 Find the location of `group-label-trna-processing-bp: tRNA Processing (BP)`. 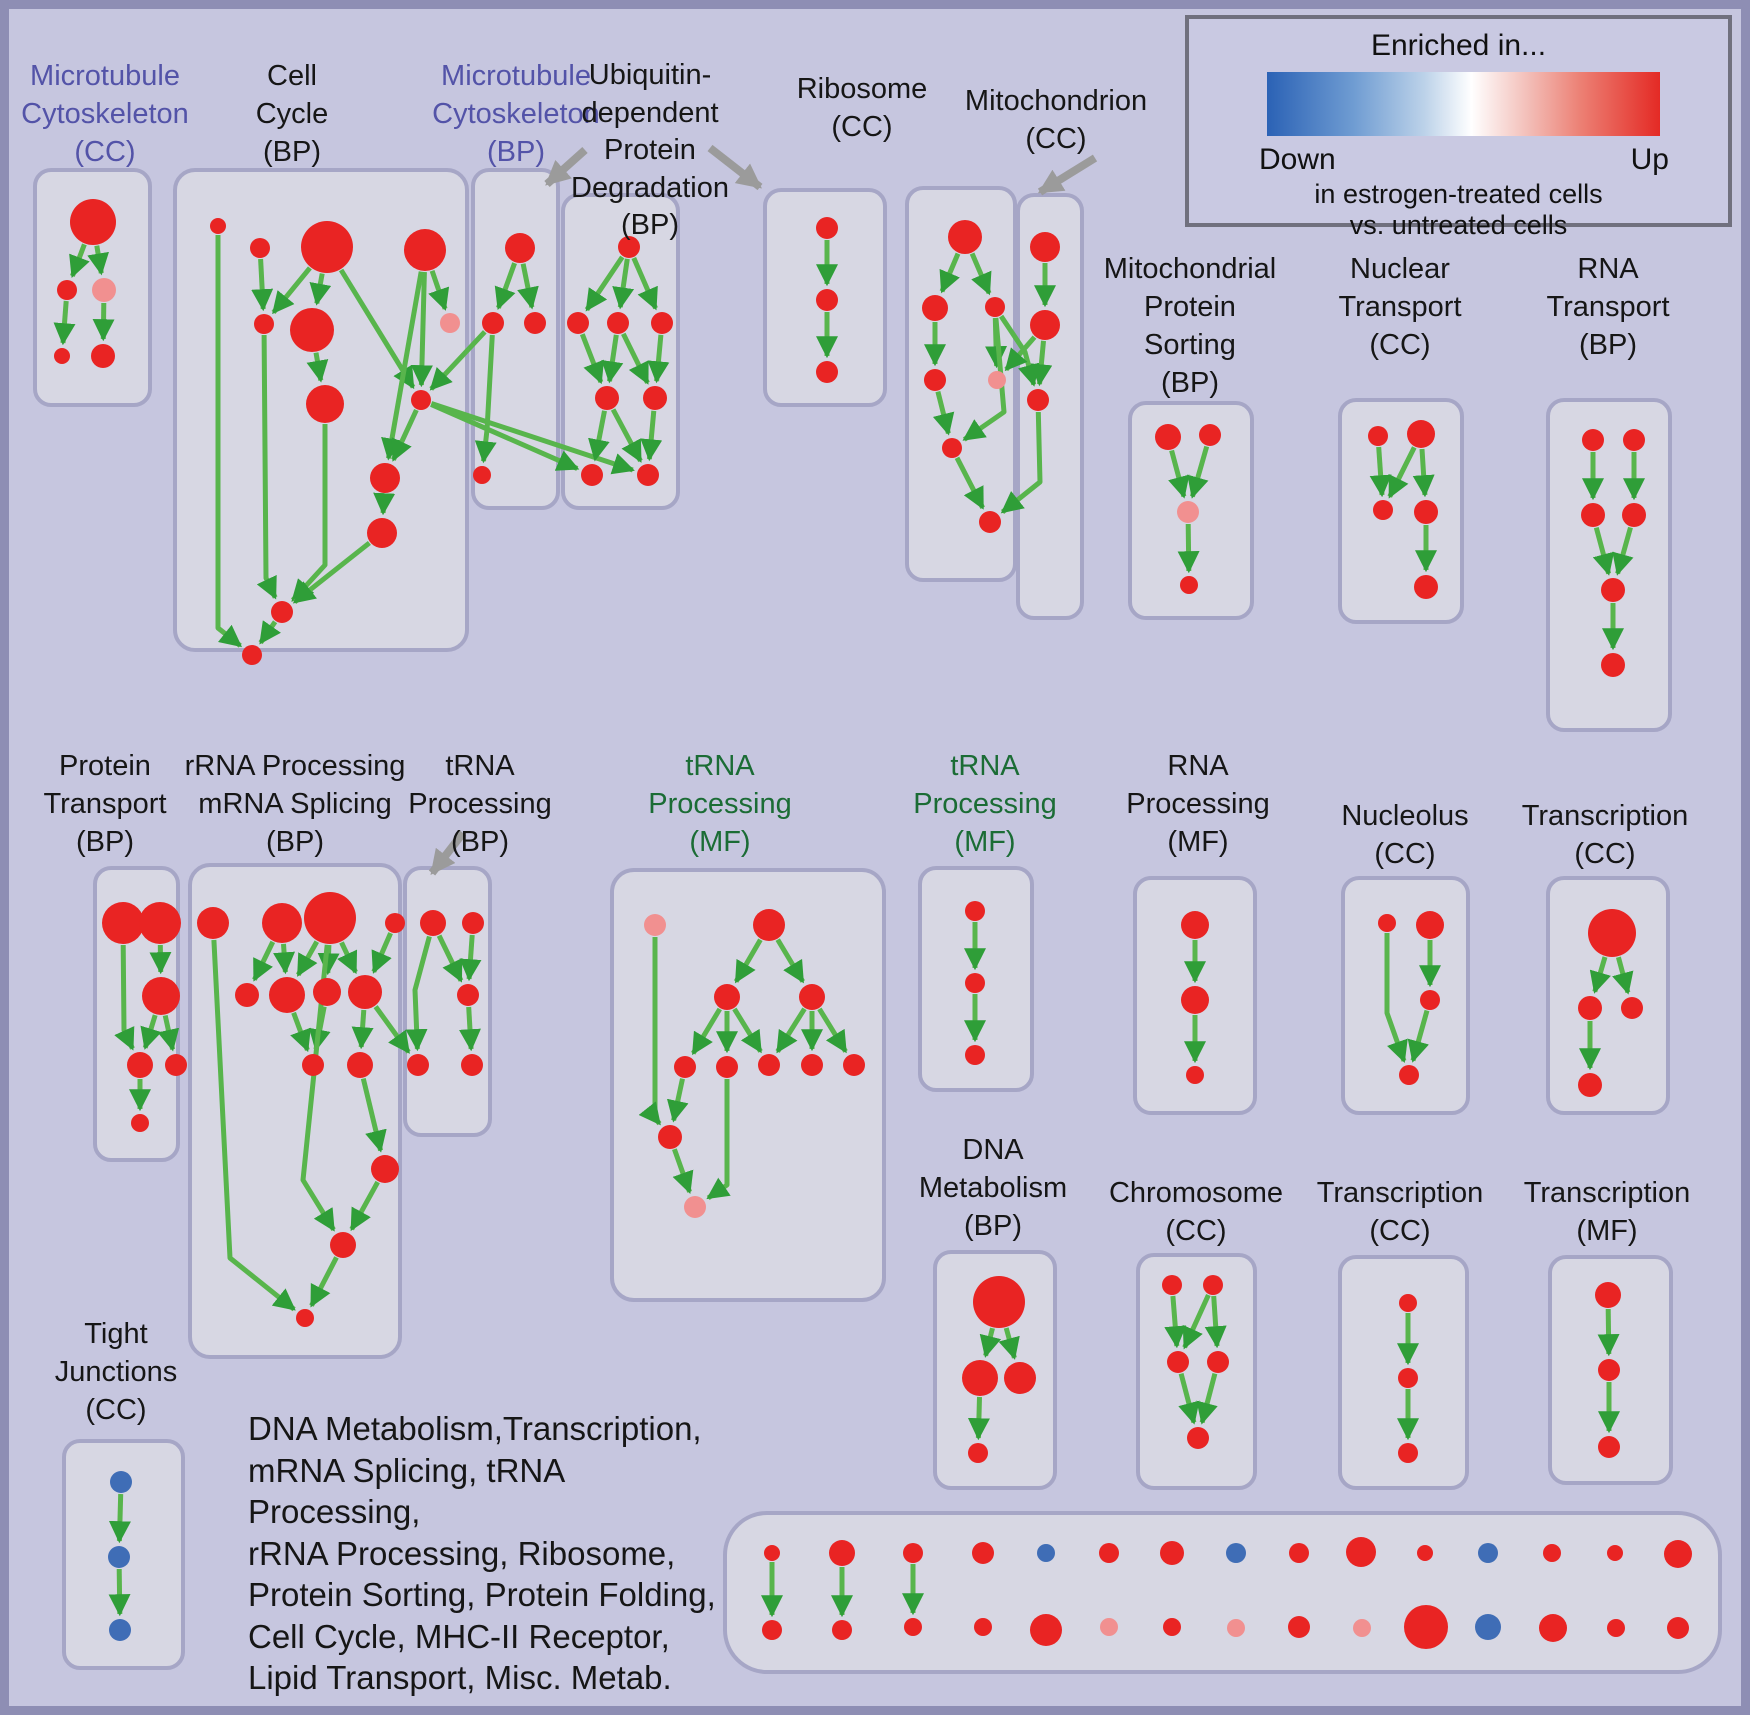

group-label-trna-processing-bp: tRNA Processing (BP) is located at coordinates (480, 804).